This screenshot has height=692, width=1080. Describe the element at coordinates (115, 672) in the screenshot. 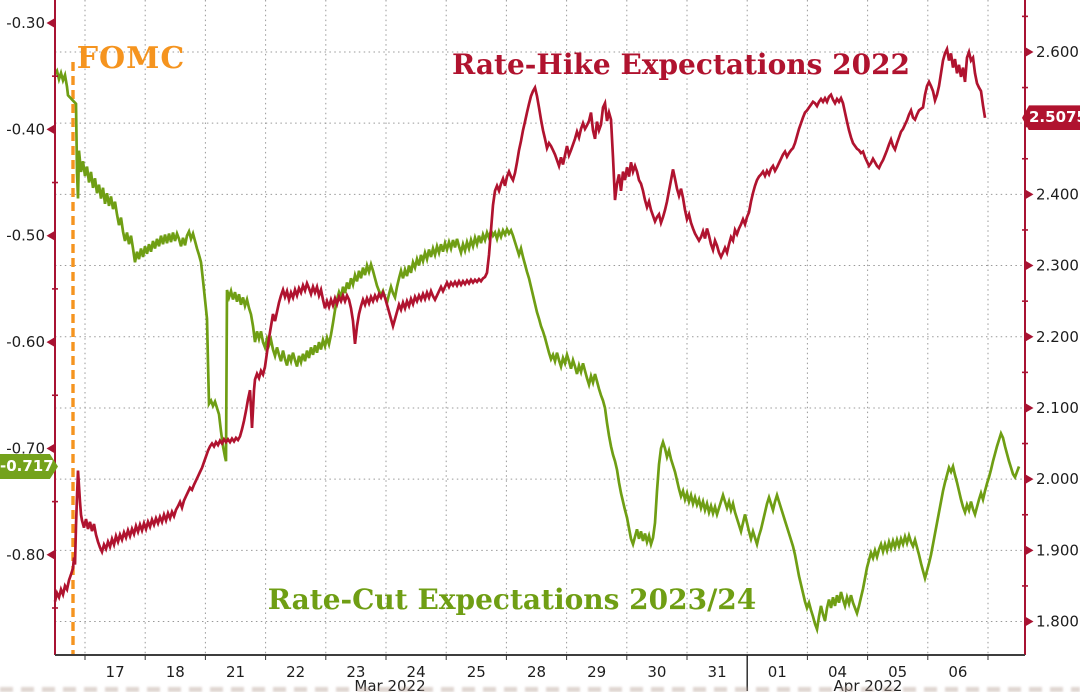

I see `x-axis-day-label: 17` at that location.